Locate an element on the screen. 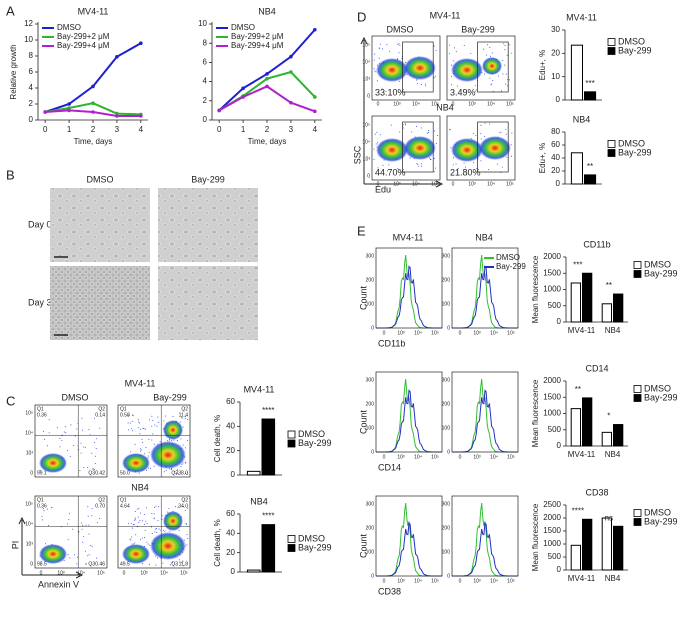 The width and height of the screenshot is (691, 617). axis-tick-label: 10⁴ is located at coordinates (29, 524).